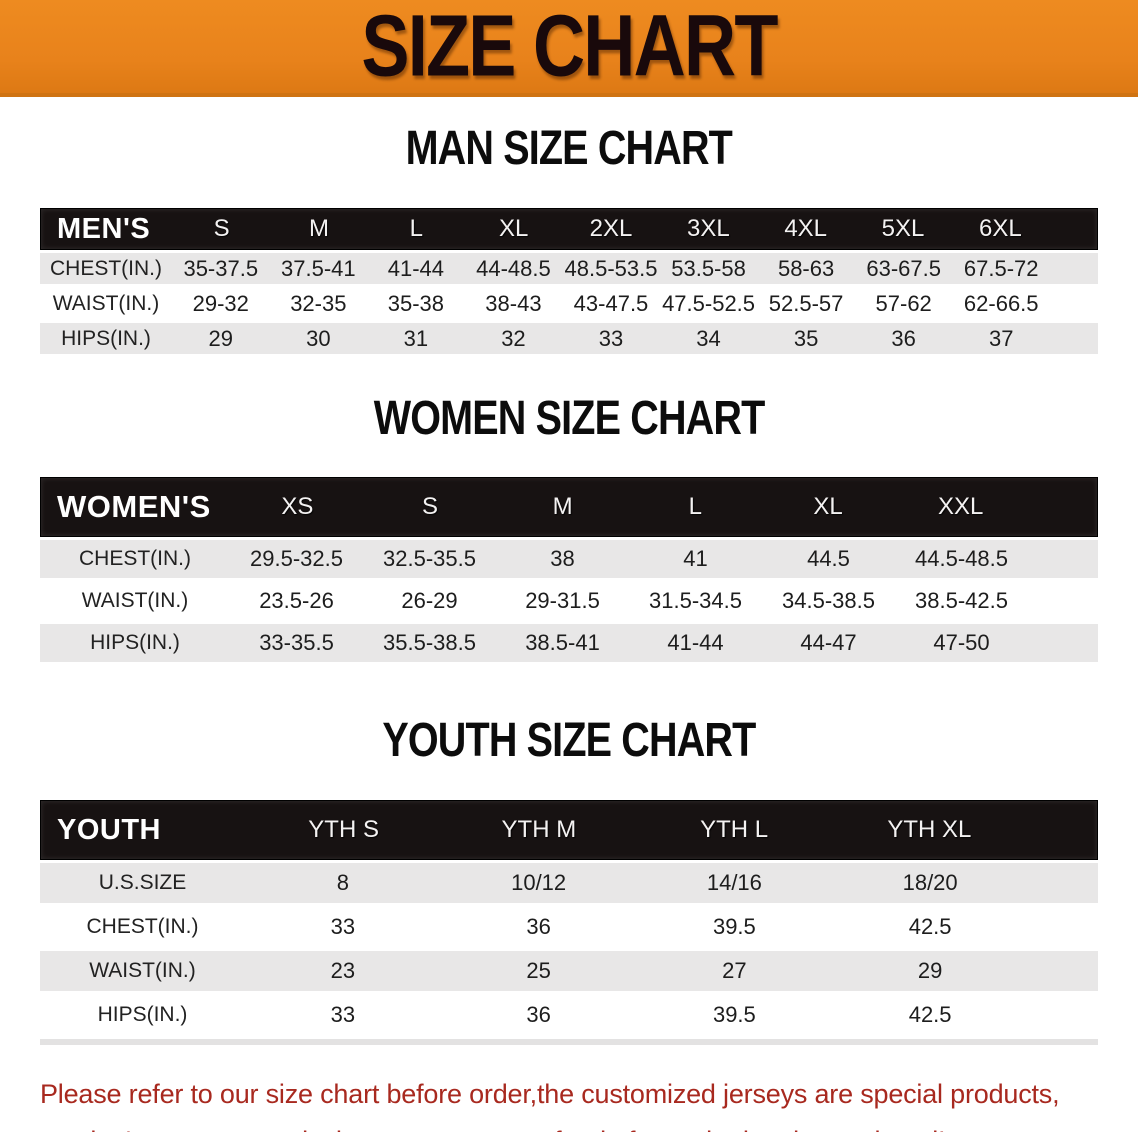 The height and width of the screenshot is (1132, 1138). What do you see at coordinates (538, 970) in the screenshot?
I see `size-value-cell: 25` at bounding box center [538, 970].